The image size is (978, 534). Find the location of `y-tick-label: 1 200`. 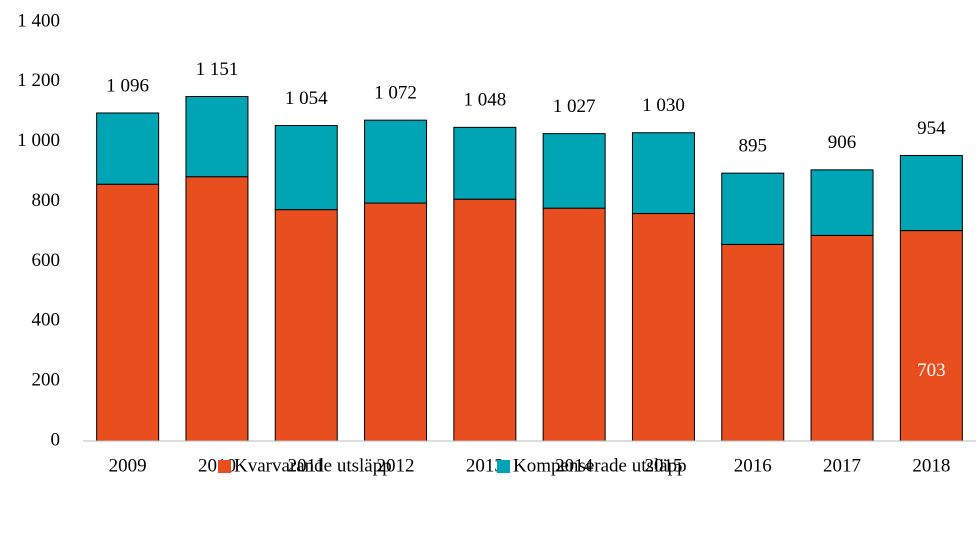

y-tick-label: 1 200 is located at coordinates (38, 80).